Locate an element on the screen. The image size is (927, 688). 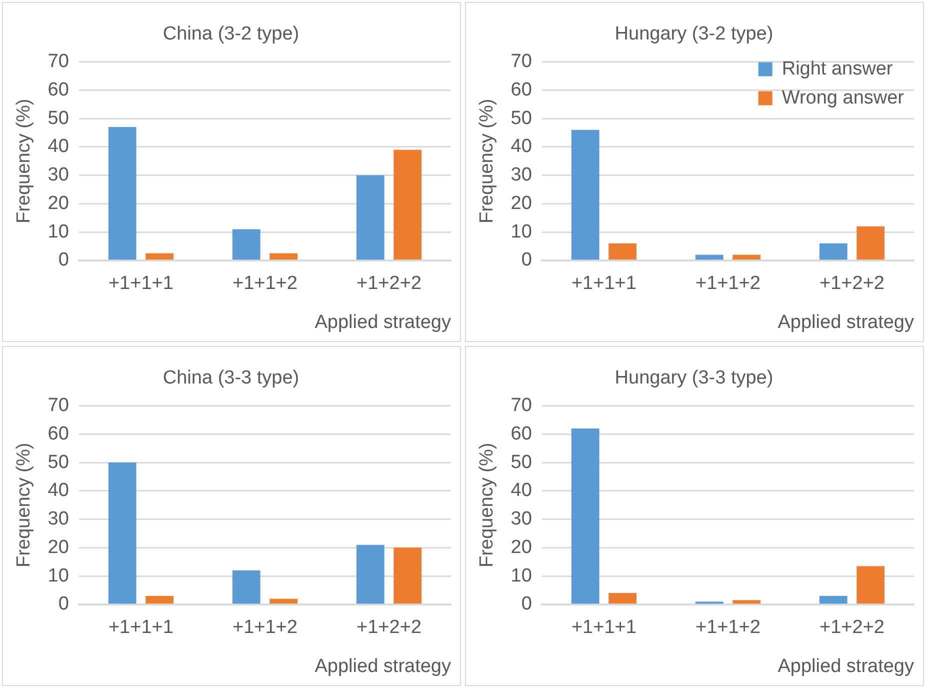
chart-title: Hungary (3-2 type) is located at coordinates (694, 34).